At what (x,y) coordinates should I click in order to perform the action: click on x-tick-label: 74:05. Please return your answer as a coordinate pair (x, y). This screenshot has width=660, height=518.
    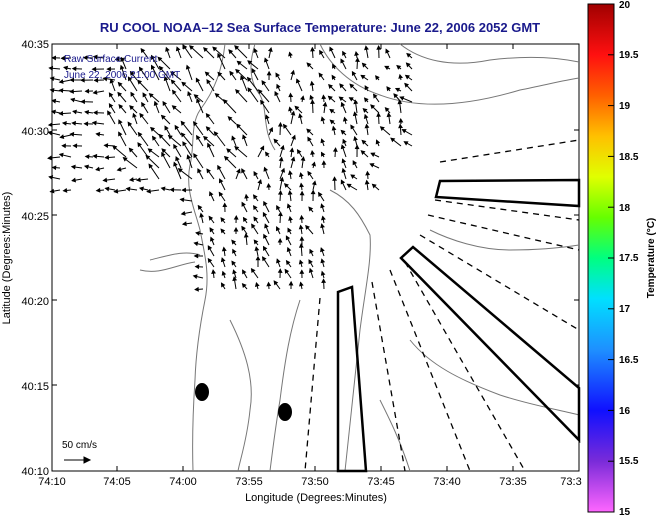
    Looking at the image, I should click on (117, 482).